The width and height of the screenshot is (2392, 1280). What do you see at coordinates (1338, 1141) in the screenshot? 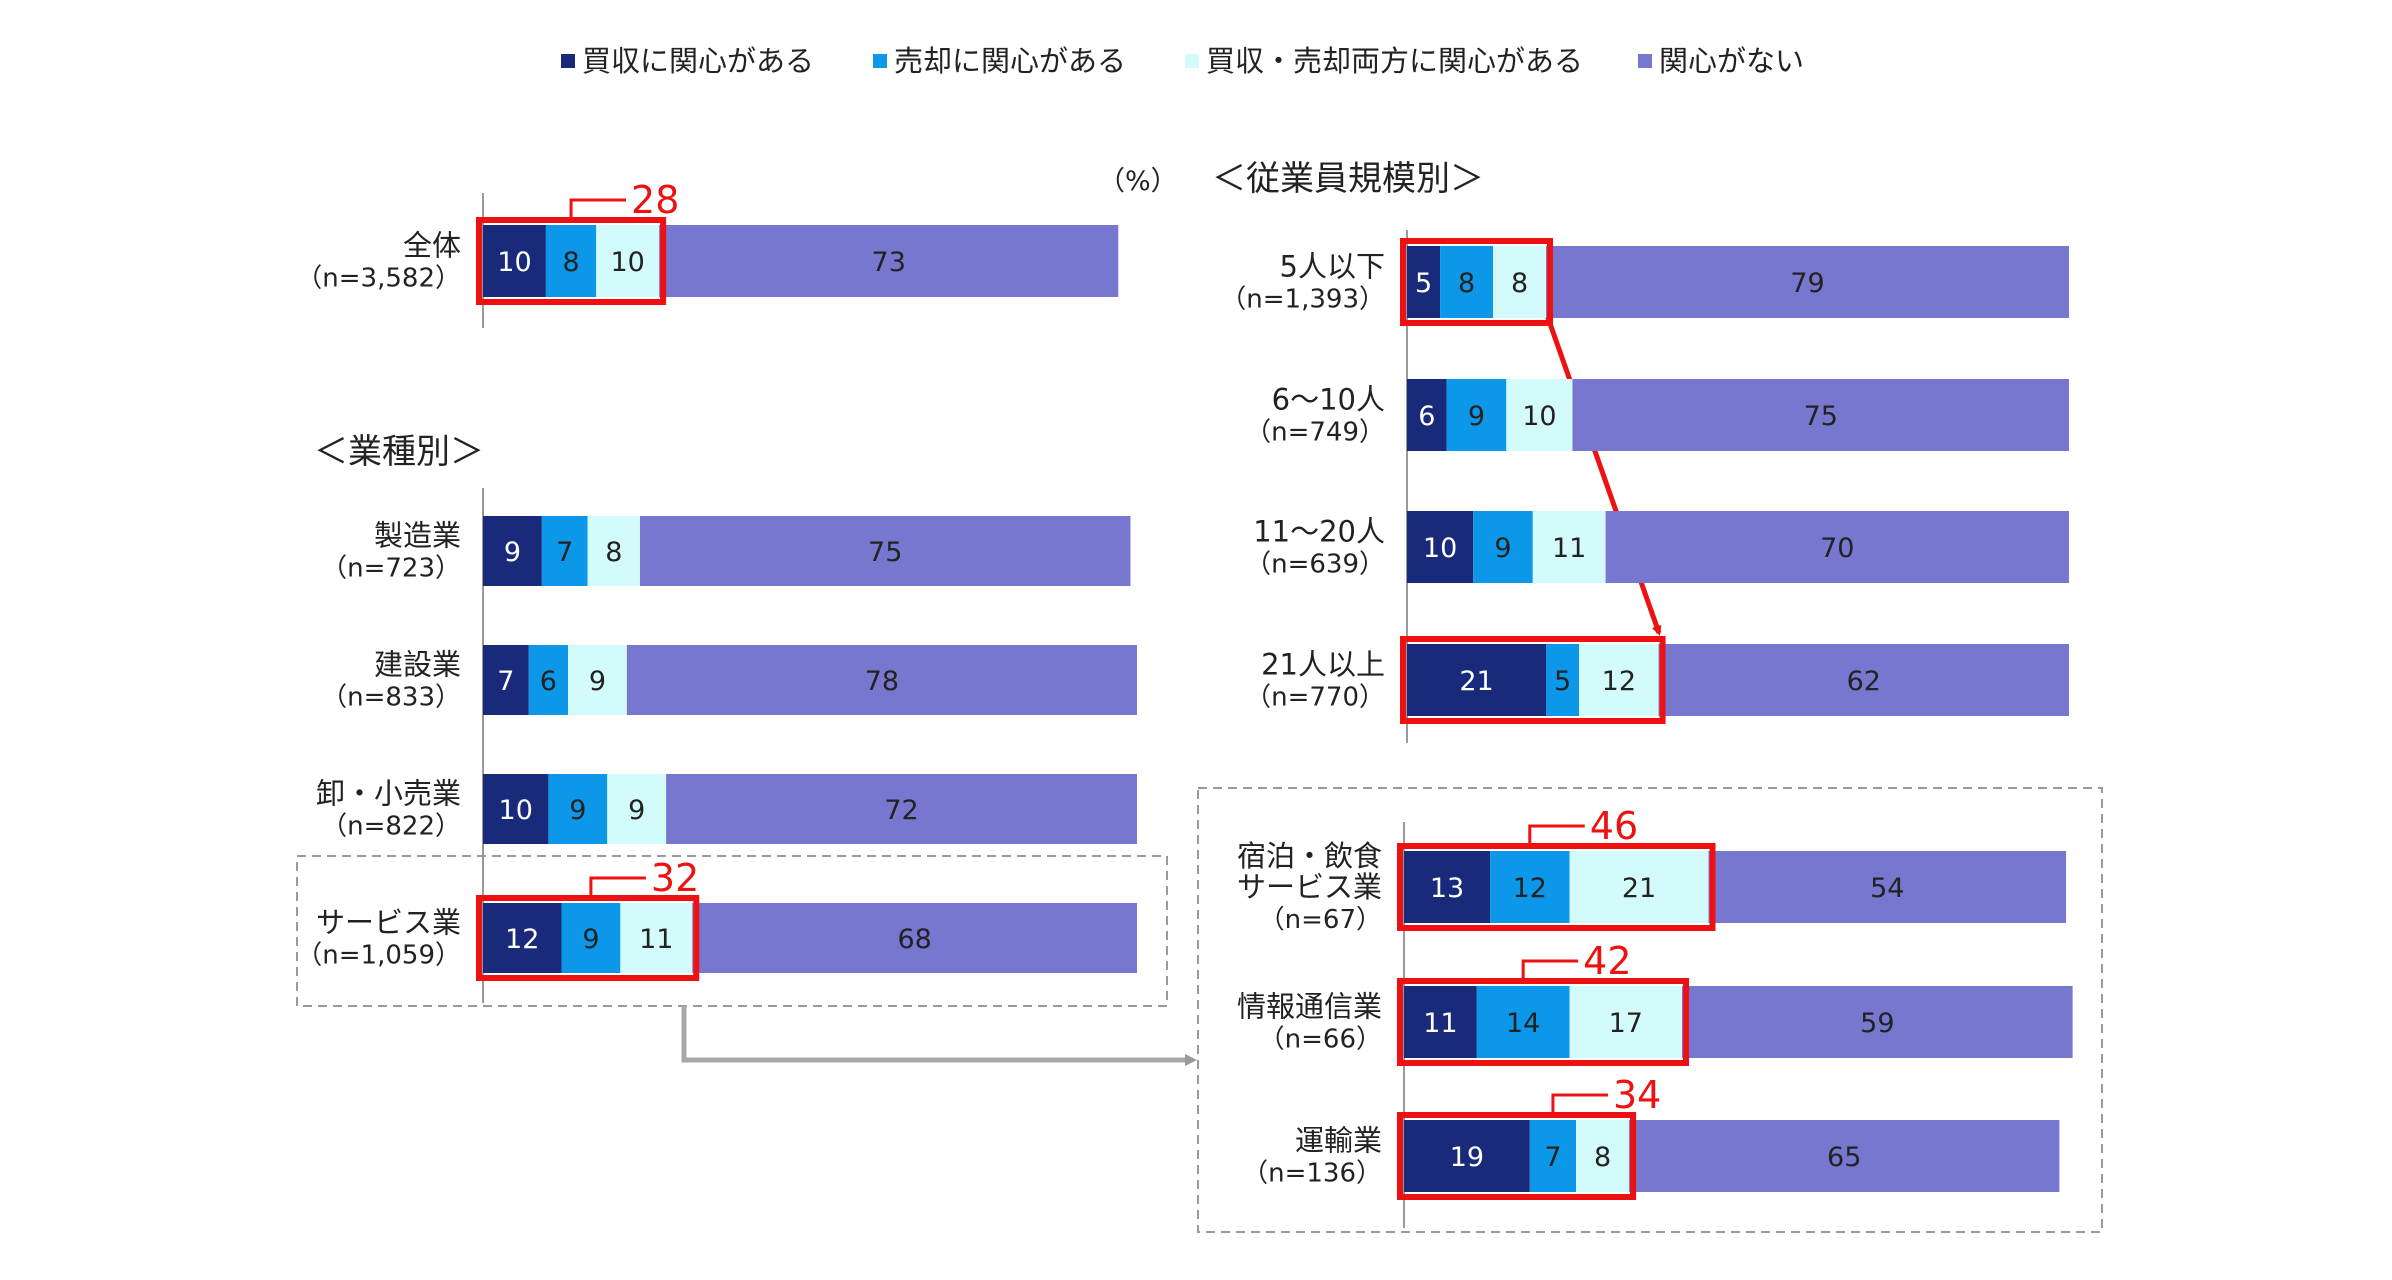
I see `category-label-service_detail-2: 運輸業` at bounding box center [1338, 1141].